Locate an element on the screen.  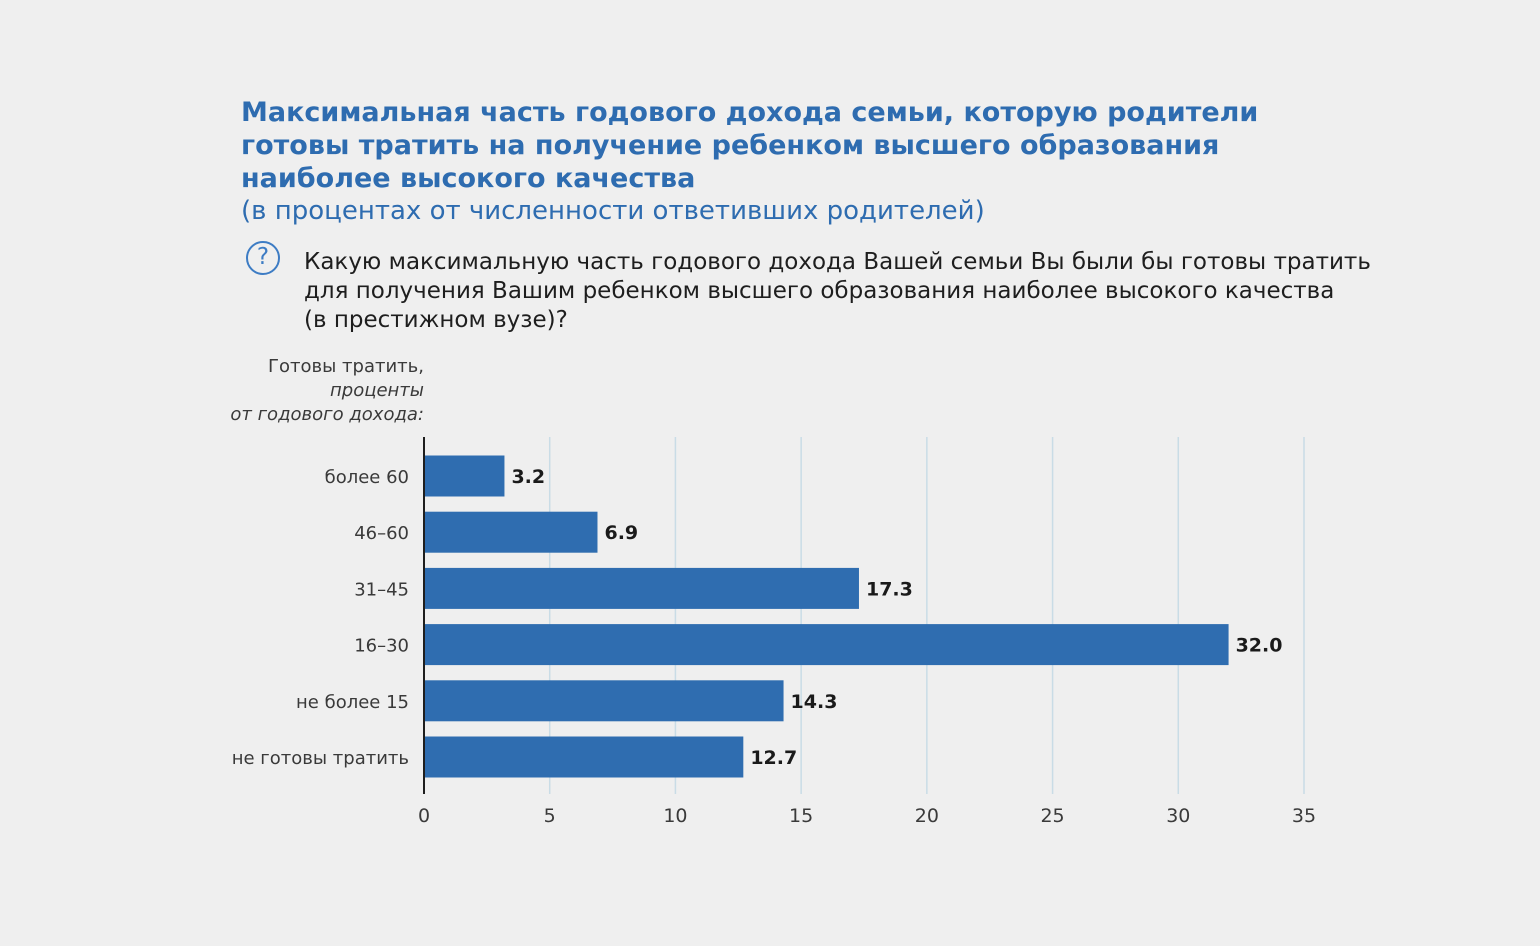
chart-title-line-3: наиболее высокого качества is located at coordinates (468, 178).